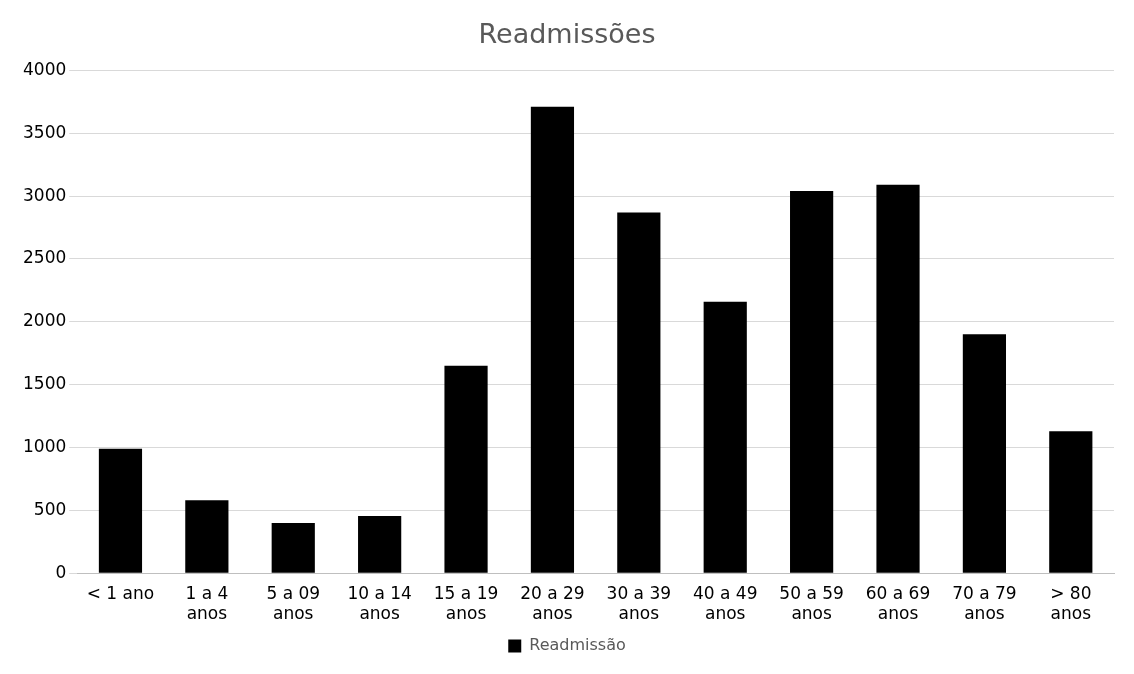 The width and height of the screenshot is (1134, 674). Describe the element at coordinates (379, 603) in the screenshot. I see `x-tick-label: 10 a 14 anos` at that location.